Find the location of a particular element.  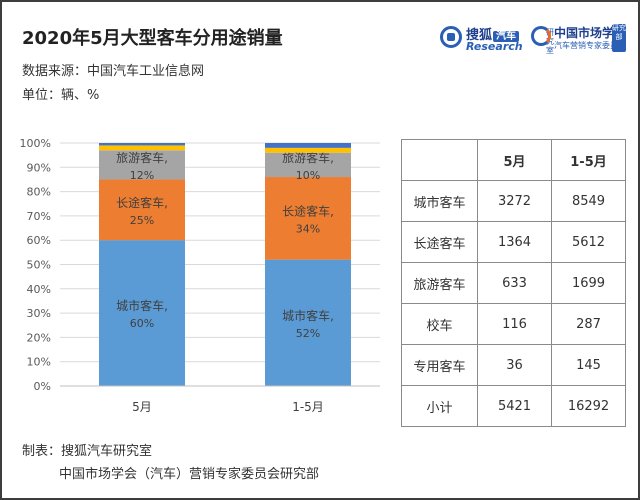

y-tick-label: 60% is located at coordinates (39, 240).